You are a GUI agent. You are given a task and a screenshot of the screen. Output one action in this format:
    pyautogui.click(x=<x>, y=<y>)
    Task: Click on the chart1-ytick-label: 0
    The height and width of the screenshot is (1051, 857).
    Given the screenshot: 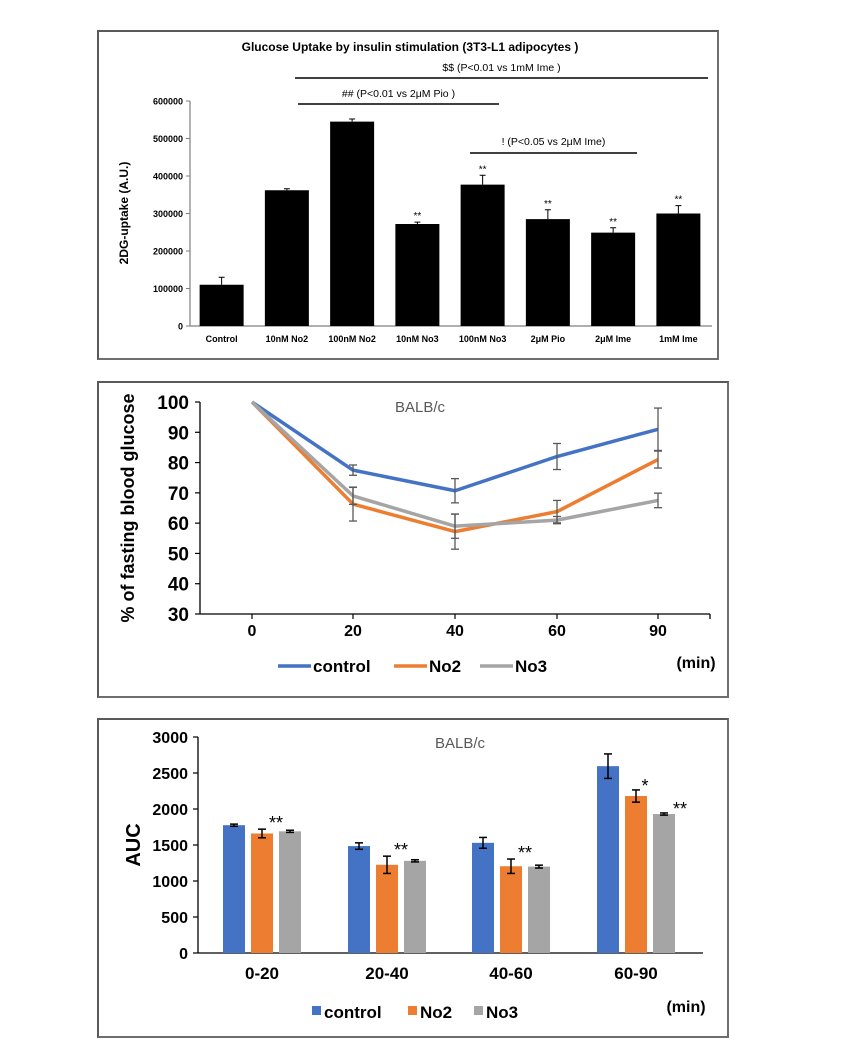 What is the action you would take?
    pyautogui.click(x=180, y=327)
    